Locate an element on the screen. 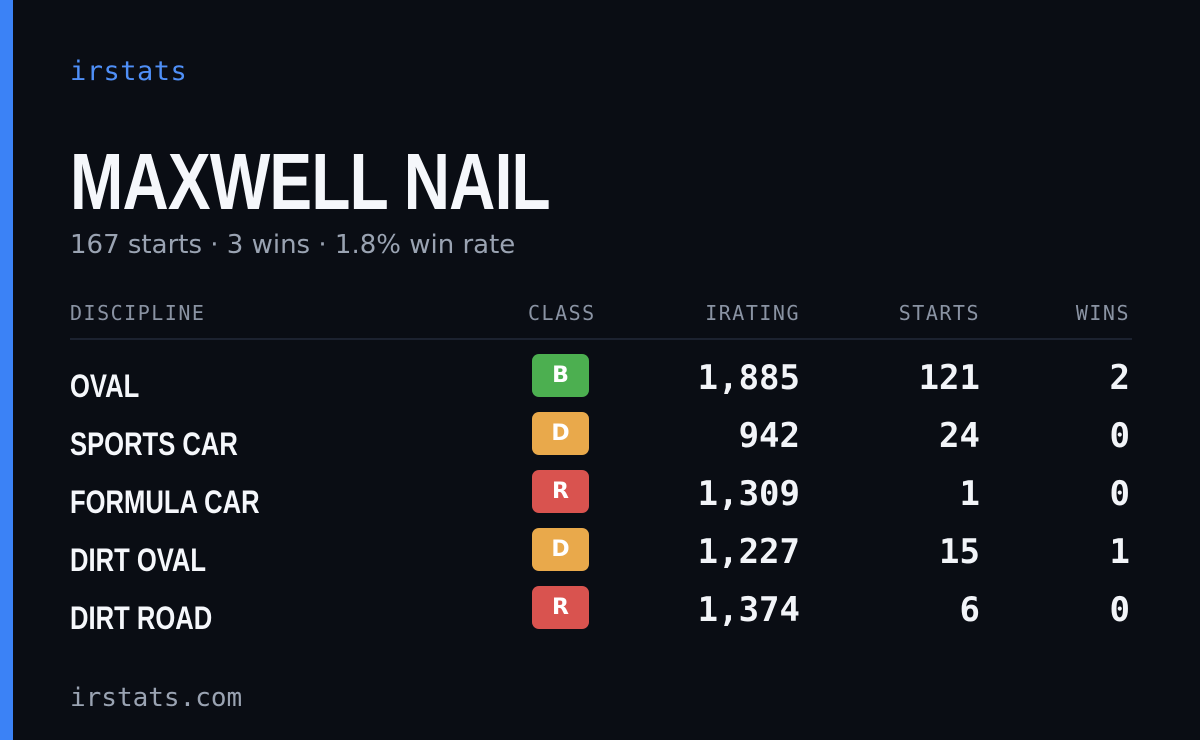 The height and width of the screenshot is (740, 1200). driver-name: MAXWELL NAIL is located at coordinates (310, 181).